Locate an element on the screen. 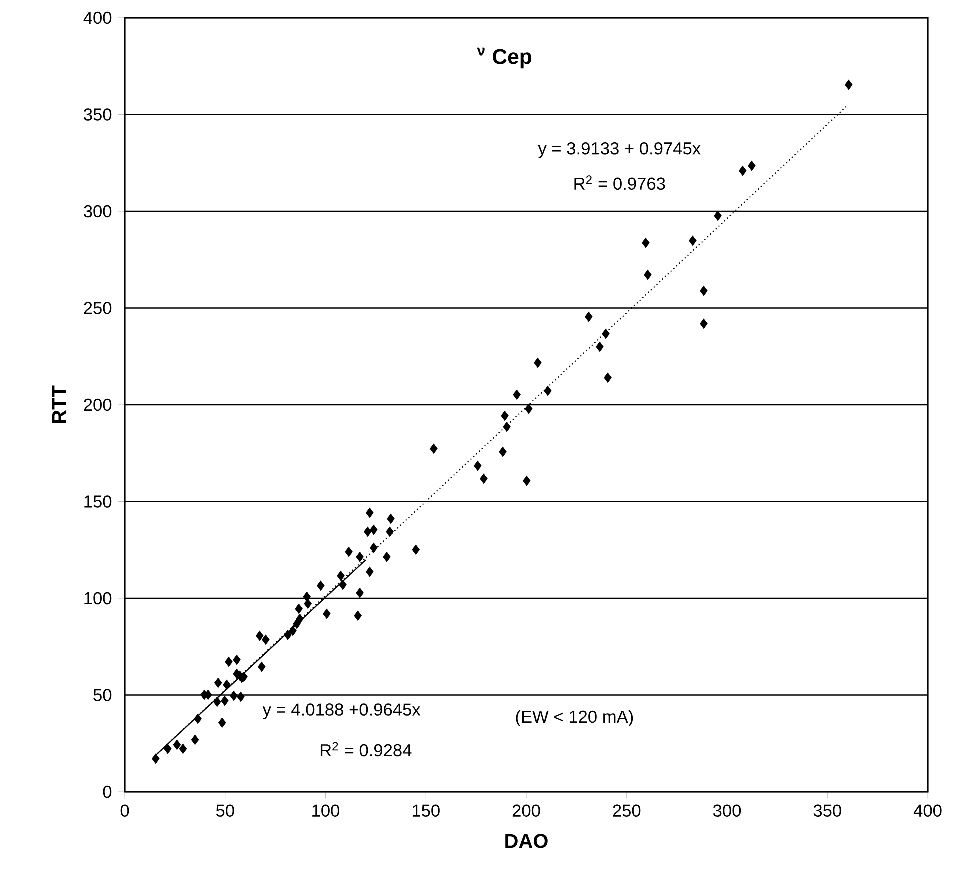  y-tick-label: 50 is located at coordinates (103, 695).